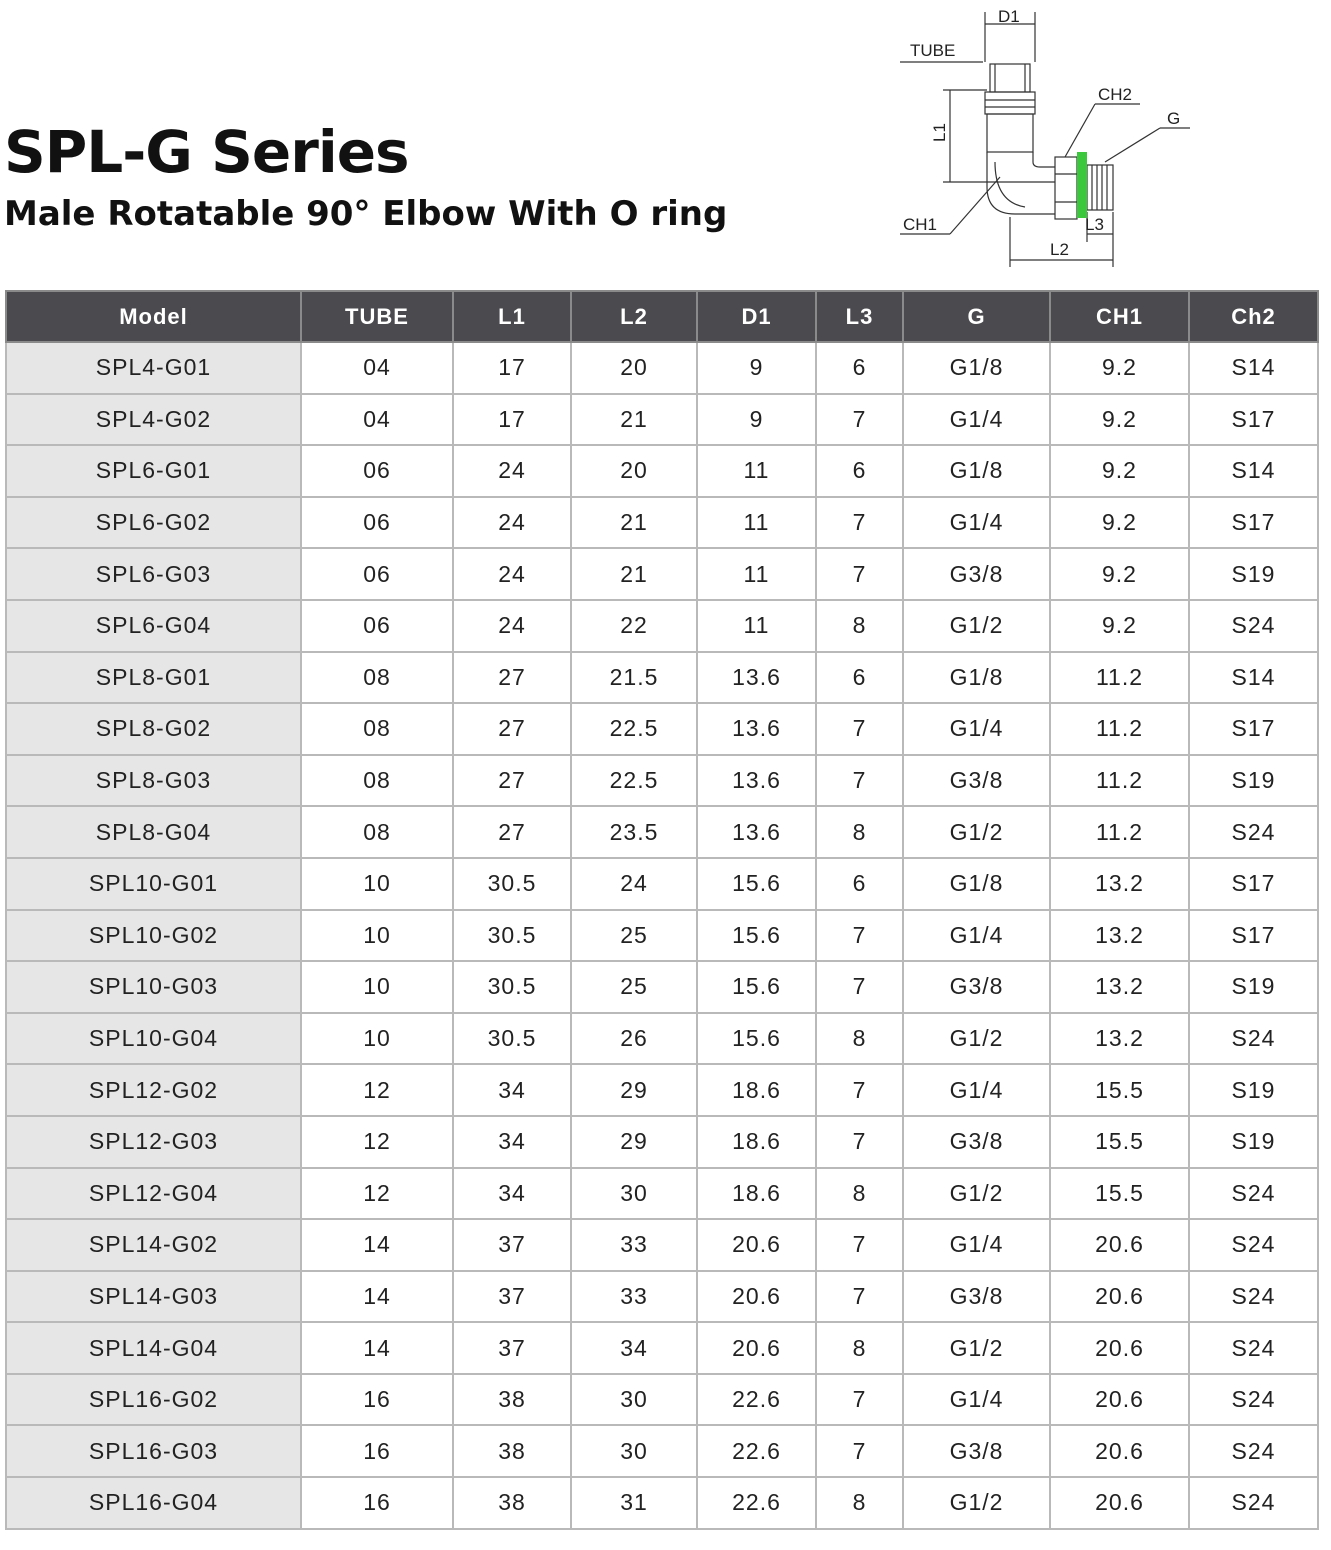  I want to click on table-cell: S19, so click(1253, 987).